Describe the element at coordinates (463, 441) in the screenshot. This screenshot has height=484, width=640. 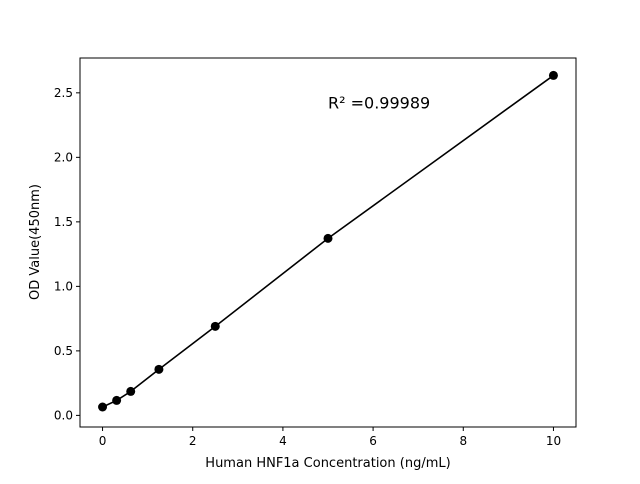
I see `x-tick-label: 8` at that location.